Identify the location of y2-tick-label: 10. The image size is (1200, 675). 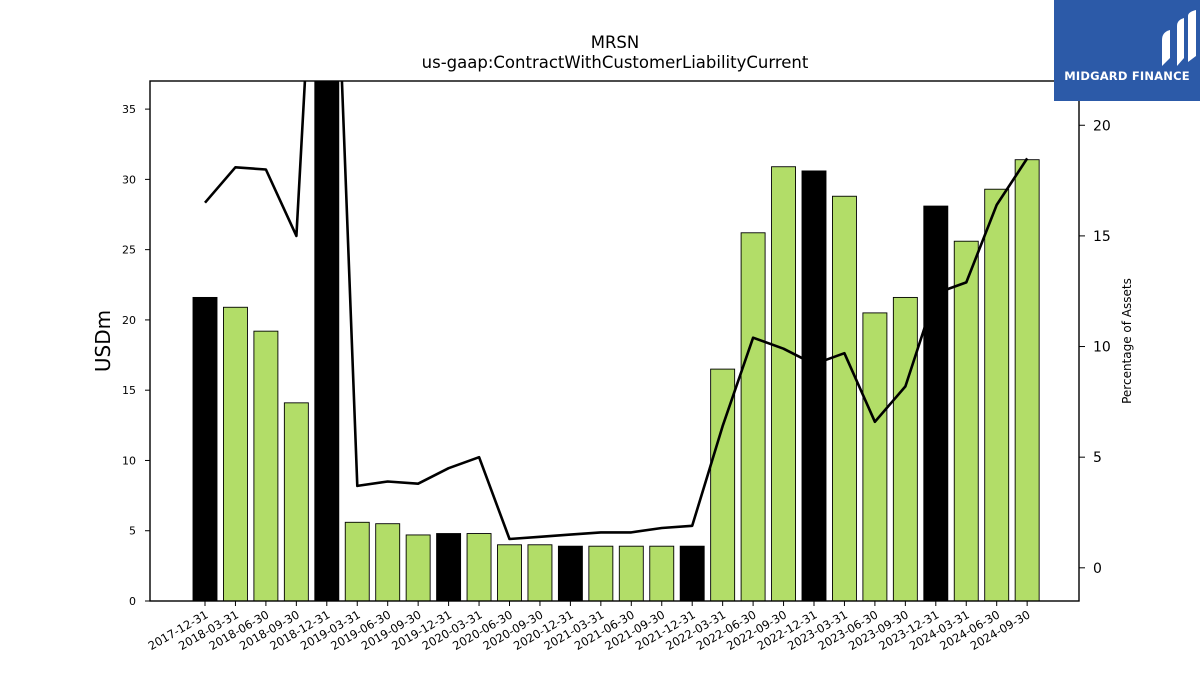
(1102, 348).